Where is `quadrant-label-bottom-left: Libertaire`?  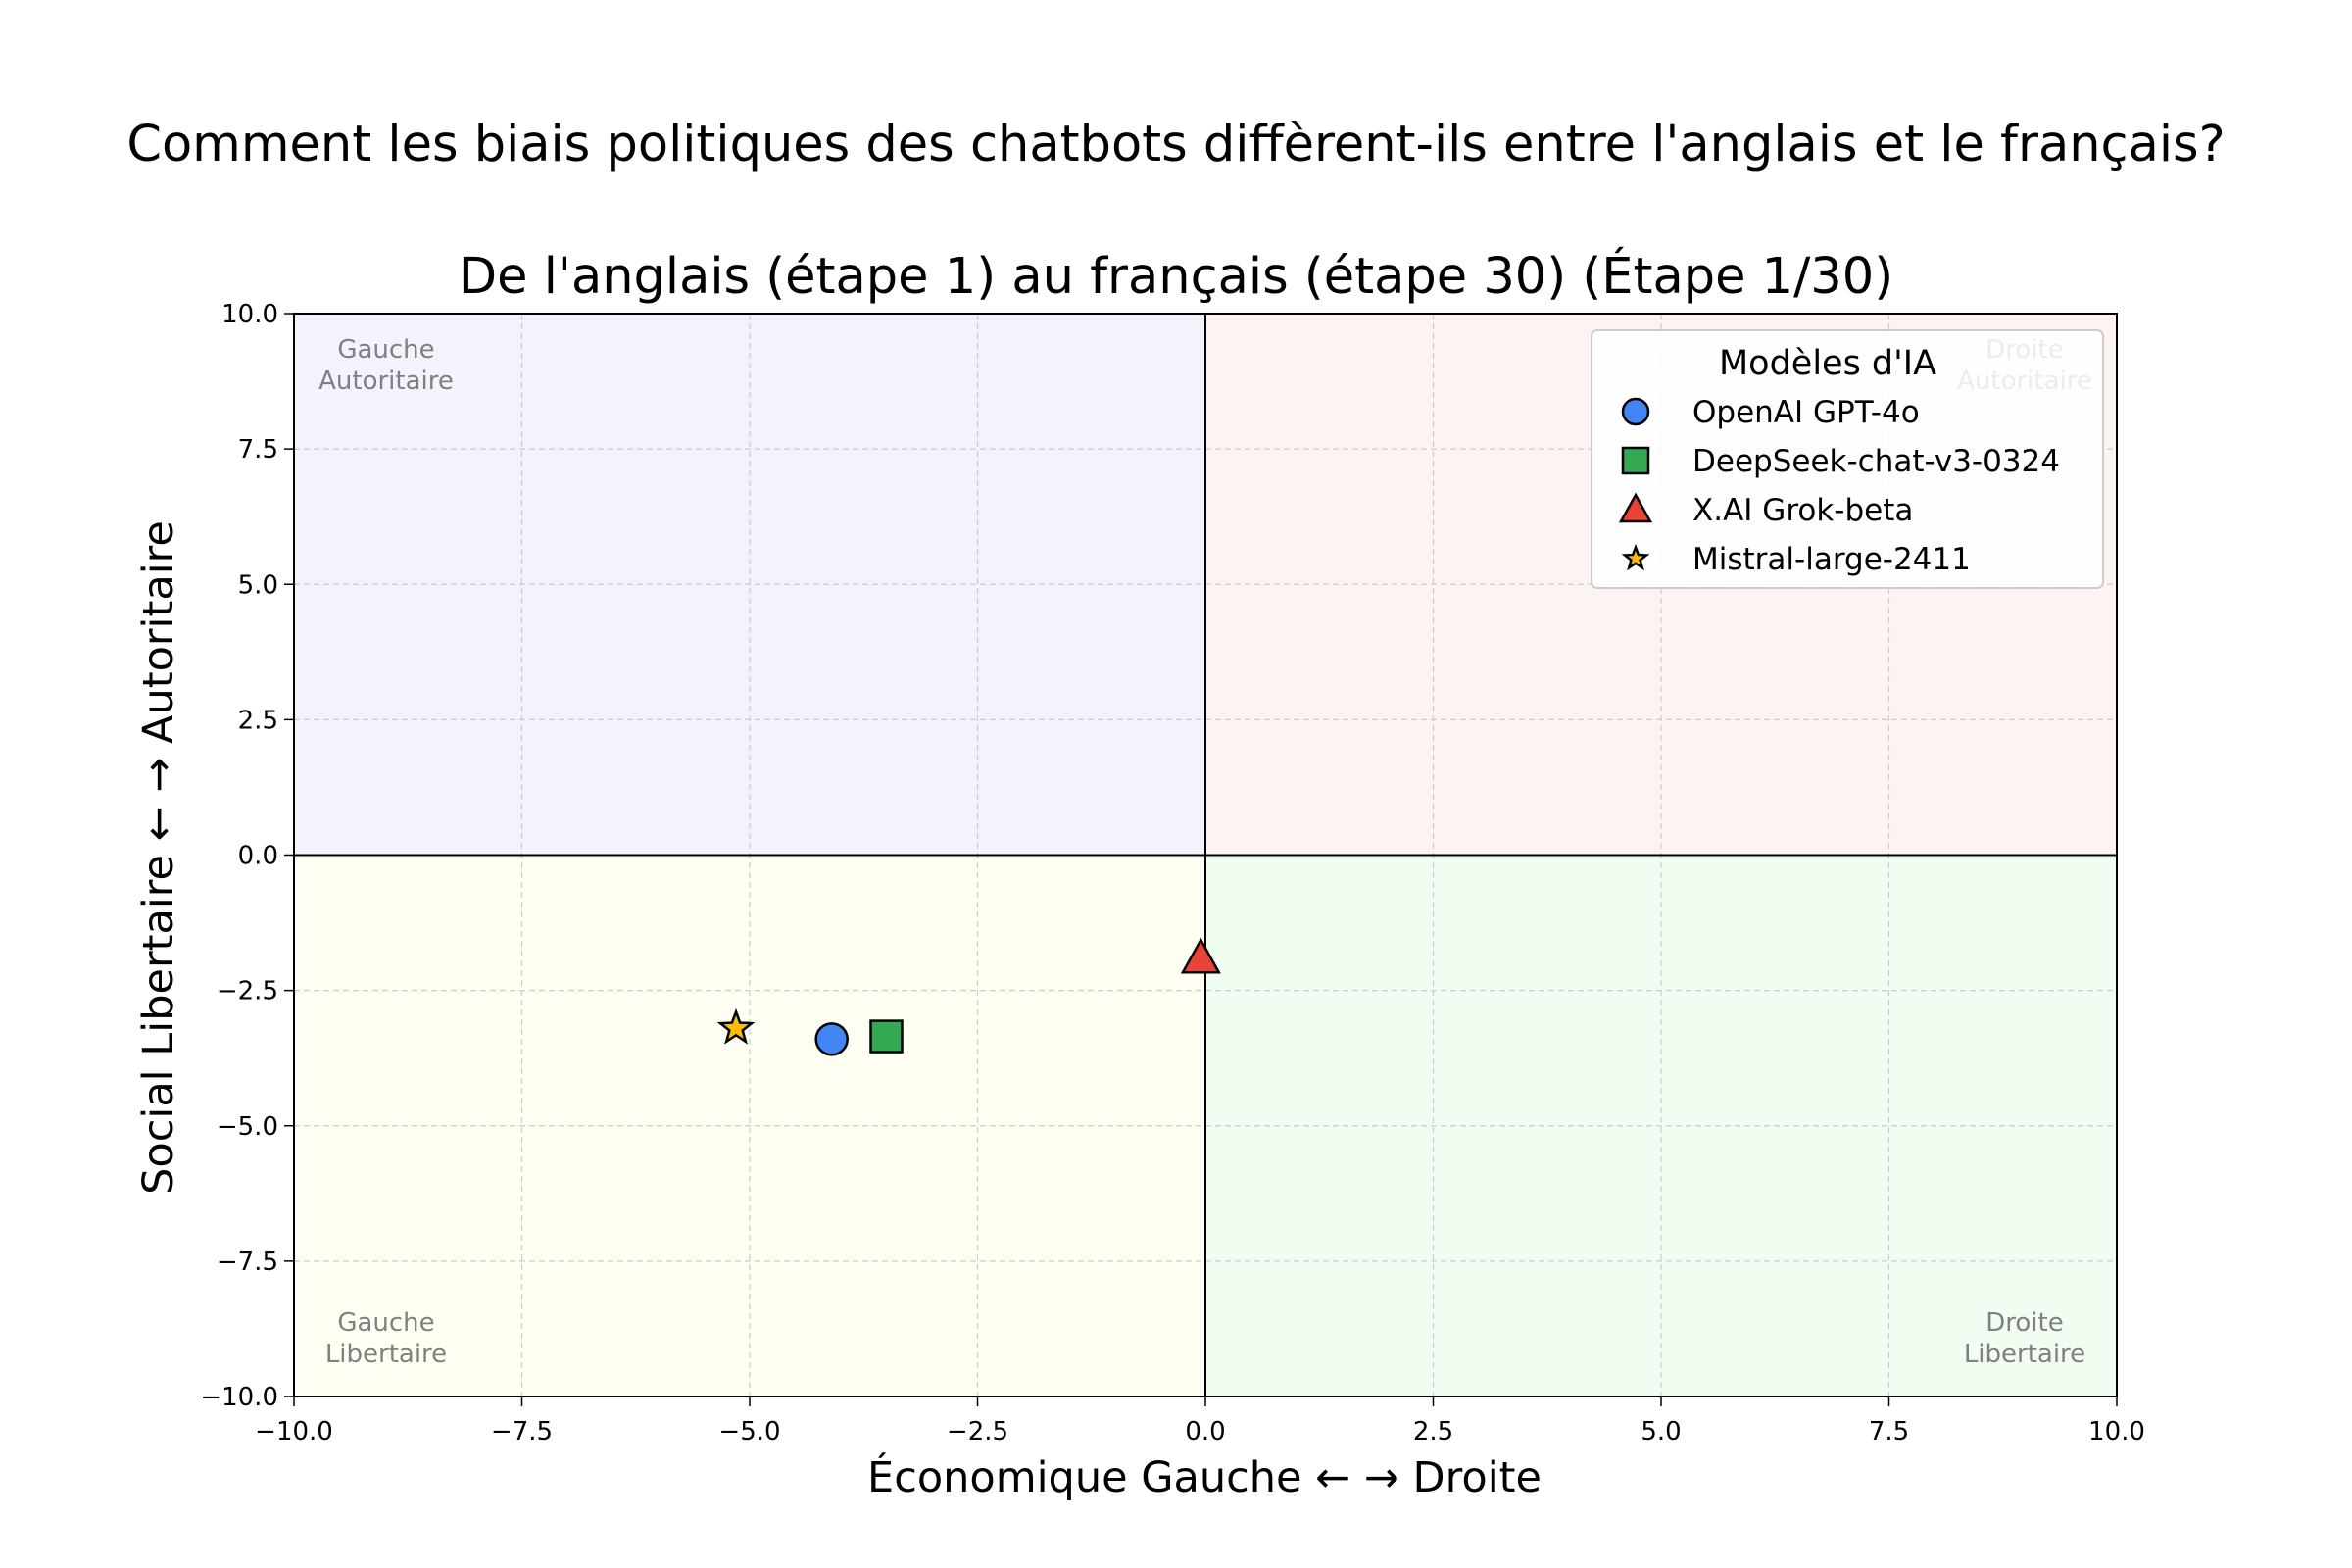 quadrant-label-bottom-left: Libertaire is located at coordinates (386, 1354).